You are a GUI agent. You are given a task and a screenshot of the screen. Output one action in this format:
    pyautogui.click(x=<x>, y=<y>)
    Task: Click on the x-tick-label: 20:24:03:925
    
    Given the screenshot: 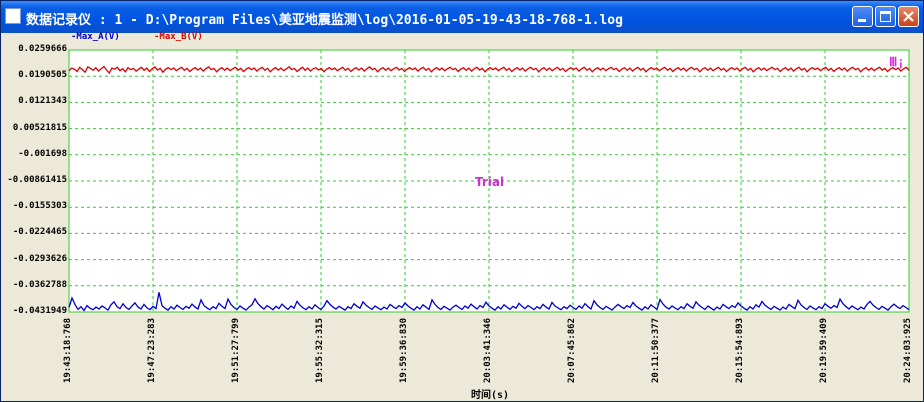 What is the action you would take?
    pyautogui.click(x=908, y=350)
    